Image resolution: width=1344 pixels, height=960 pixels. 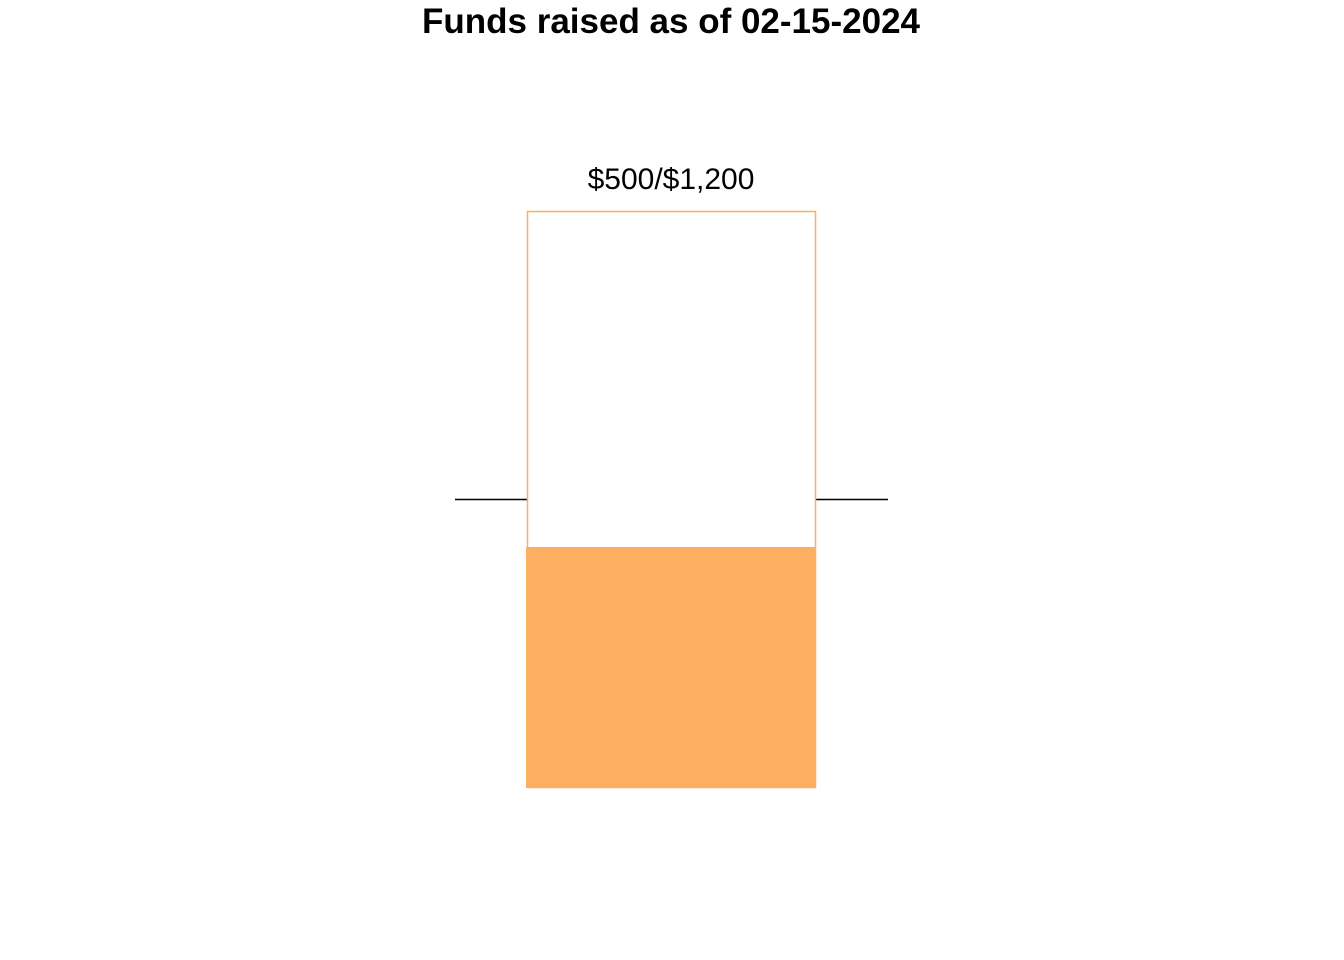 What do you see at coordinates (671, 667) in the screenshot?
I see `raised-fill-bar` at bounding box center [671, 667].